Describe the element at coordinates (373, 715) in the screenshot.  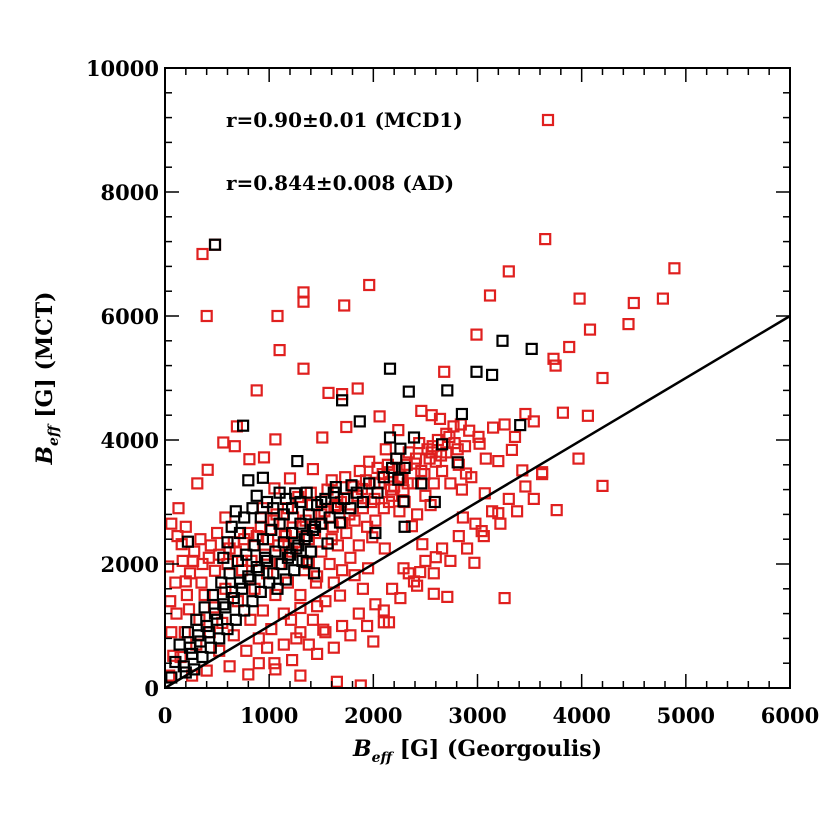
I see `x-tick-label: 2000` at that location.